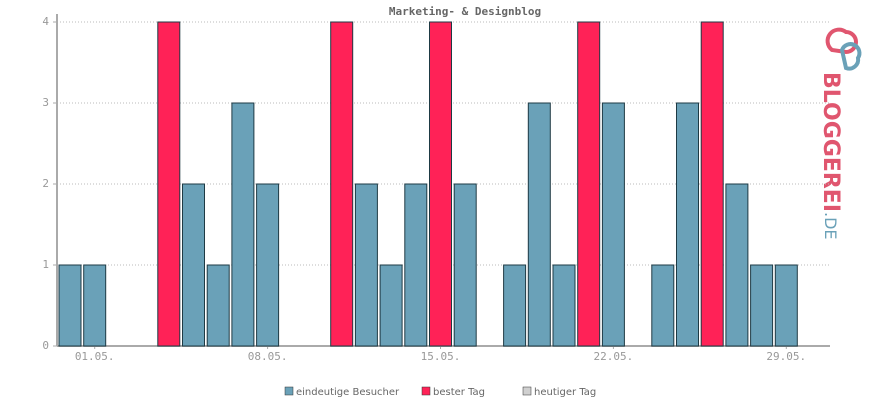 This screenshot has width=870, height=400. Describe the element at coordinates (831, 226) in the screenshot. I see `logo-suffix: .DE` at that location.